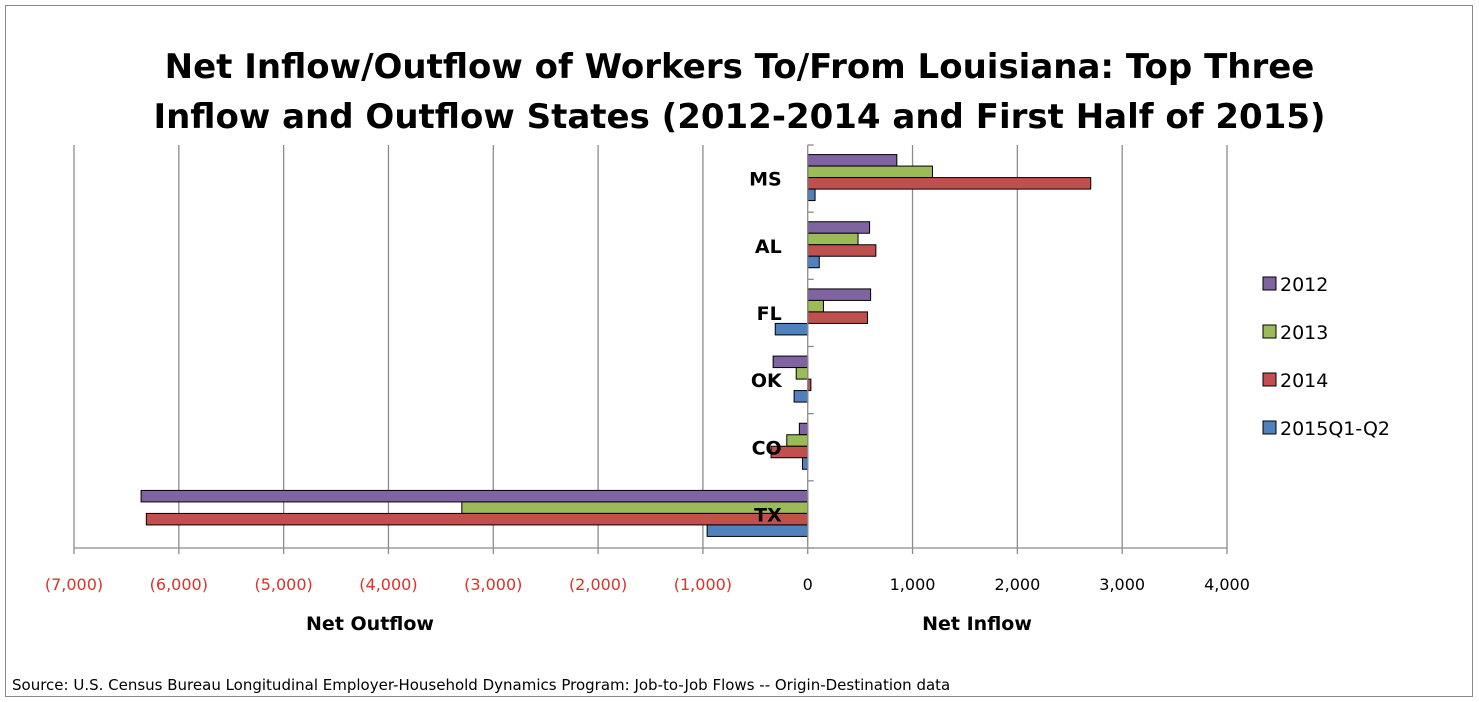  Describe the element at coordinates (791, 329) in the screenshot. I see `bar-fl-2015q1-q2` at that location.